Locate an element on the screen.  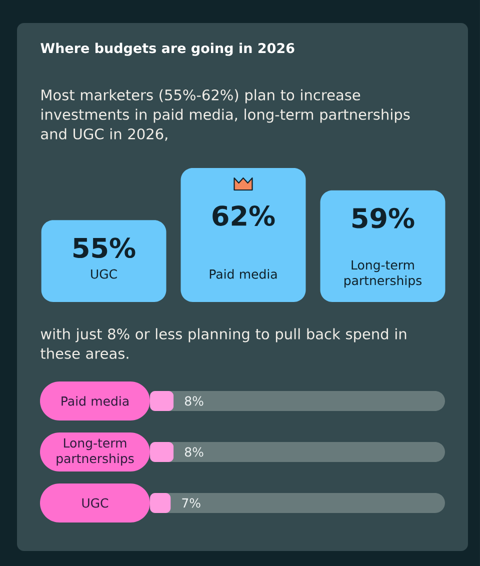
data-label: 55% is located at coordinates (105, 248).